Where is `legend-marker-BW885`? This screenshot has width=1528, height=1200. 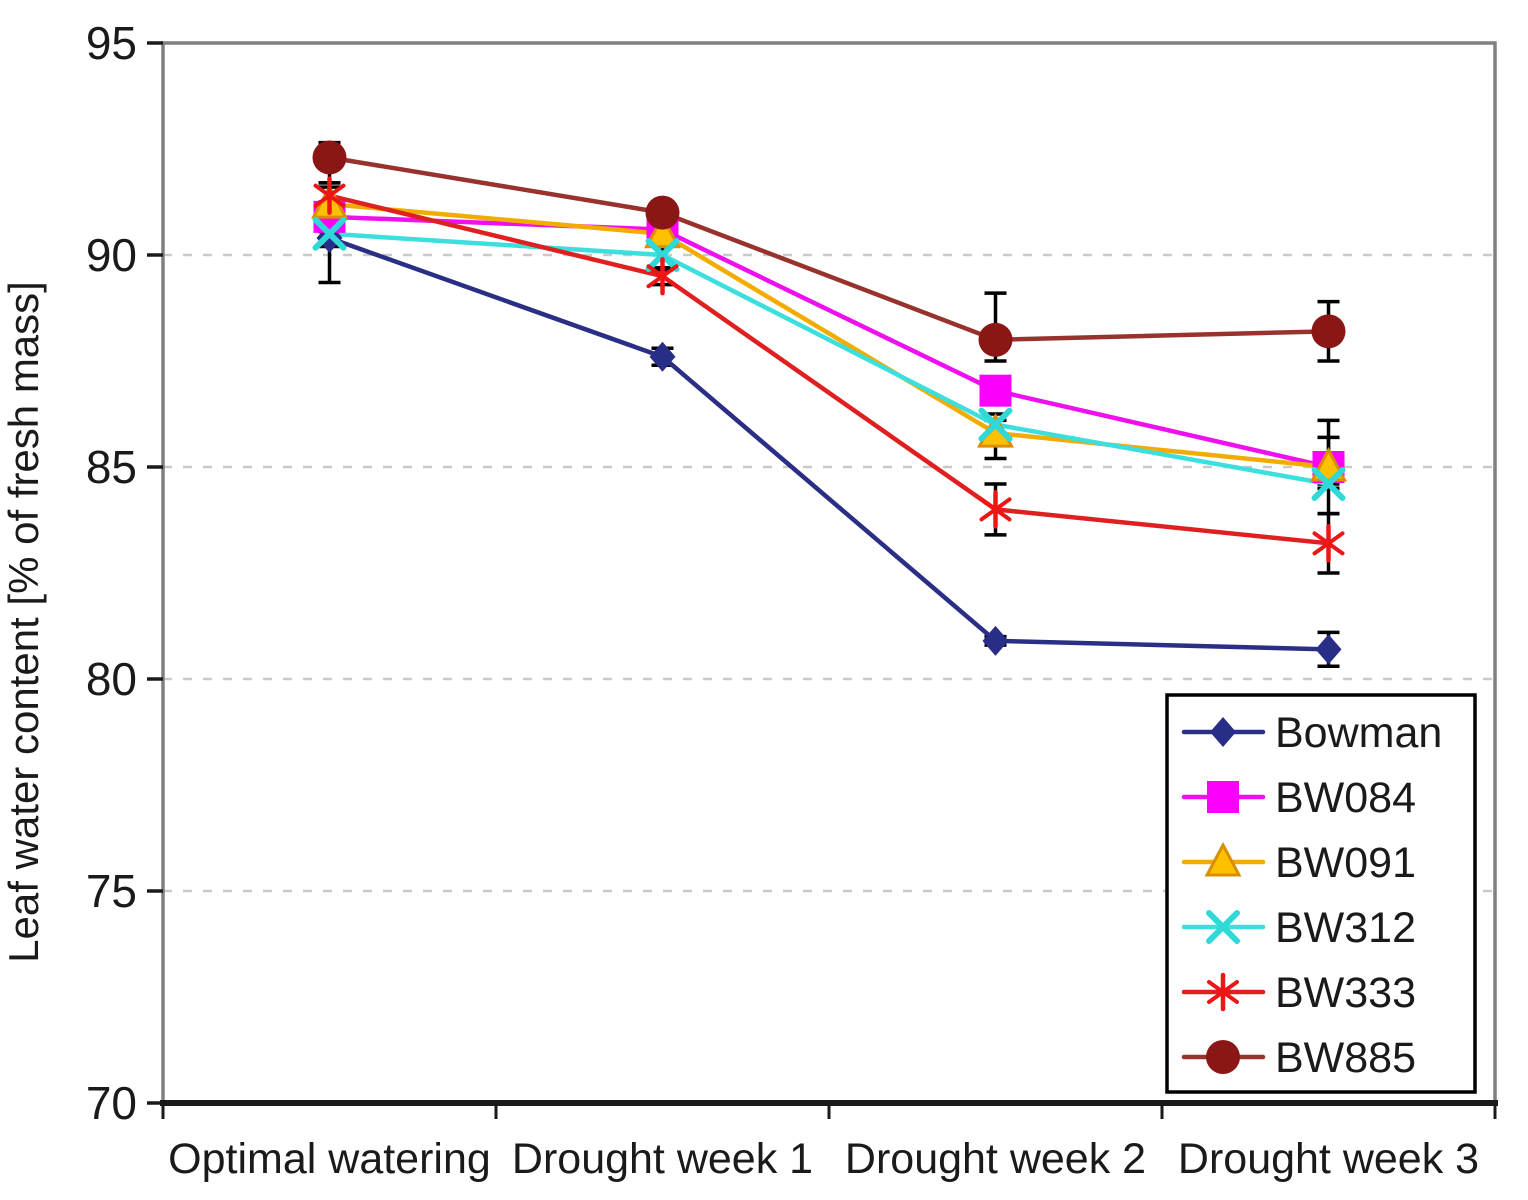 legend-marker-BW885 is located at coordinates (1223, 1057).